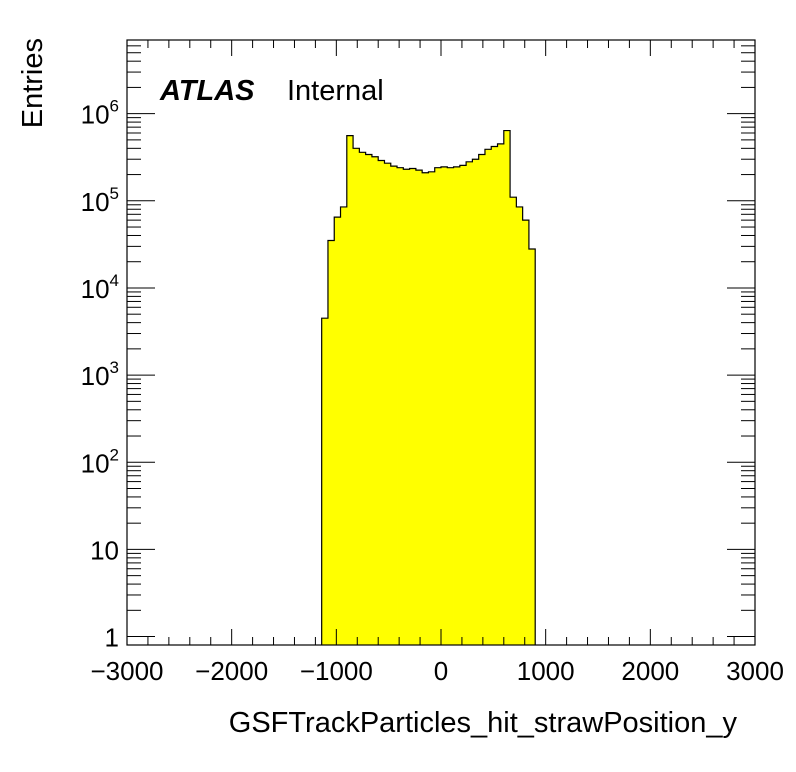 The width and height of the screenshot is (796, 772). Describe the element at coordinates (100, 113) in the screenshot. I see `y-tick-label: 10⁶` at that location.